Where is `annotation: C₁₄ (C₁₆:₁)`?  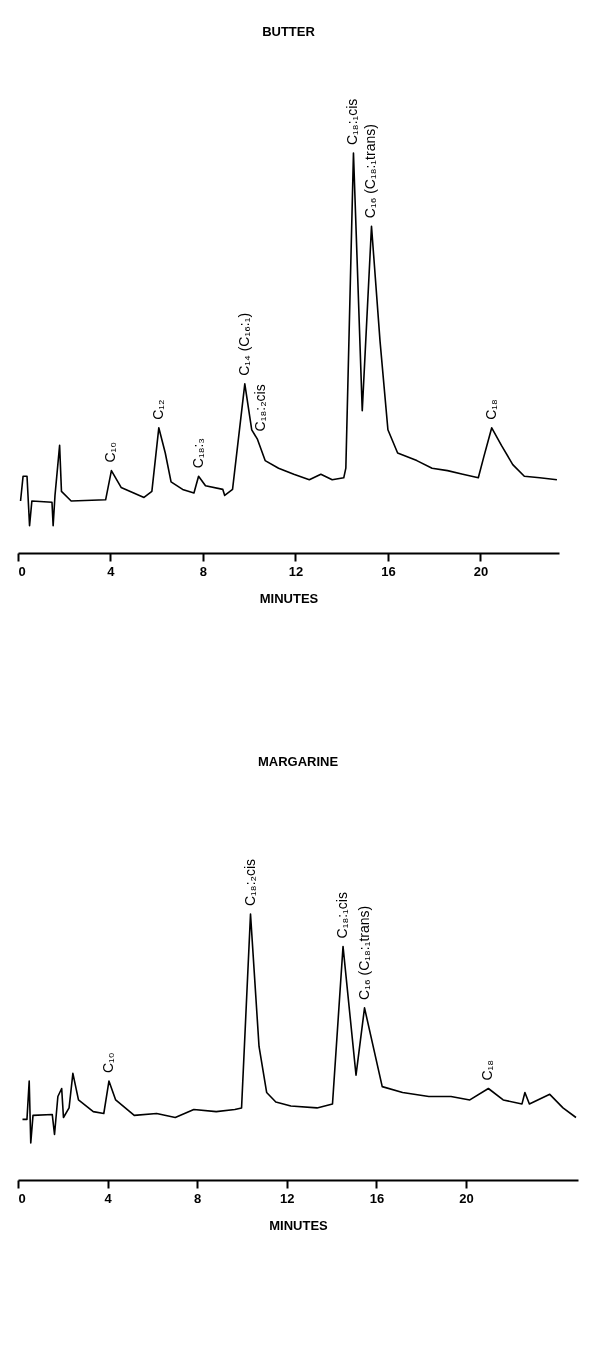
annotation: C₁₄ (C₁₆:₁) is located at coordinates (243, 344).